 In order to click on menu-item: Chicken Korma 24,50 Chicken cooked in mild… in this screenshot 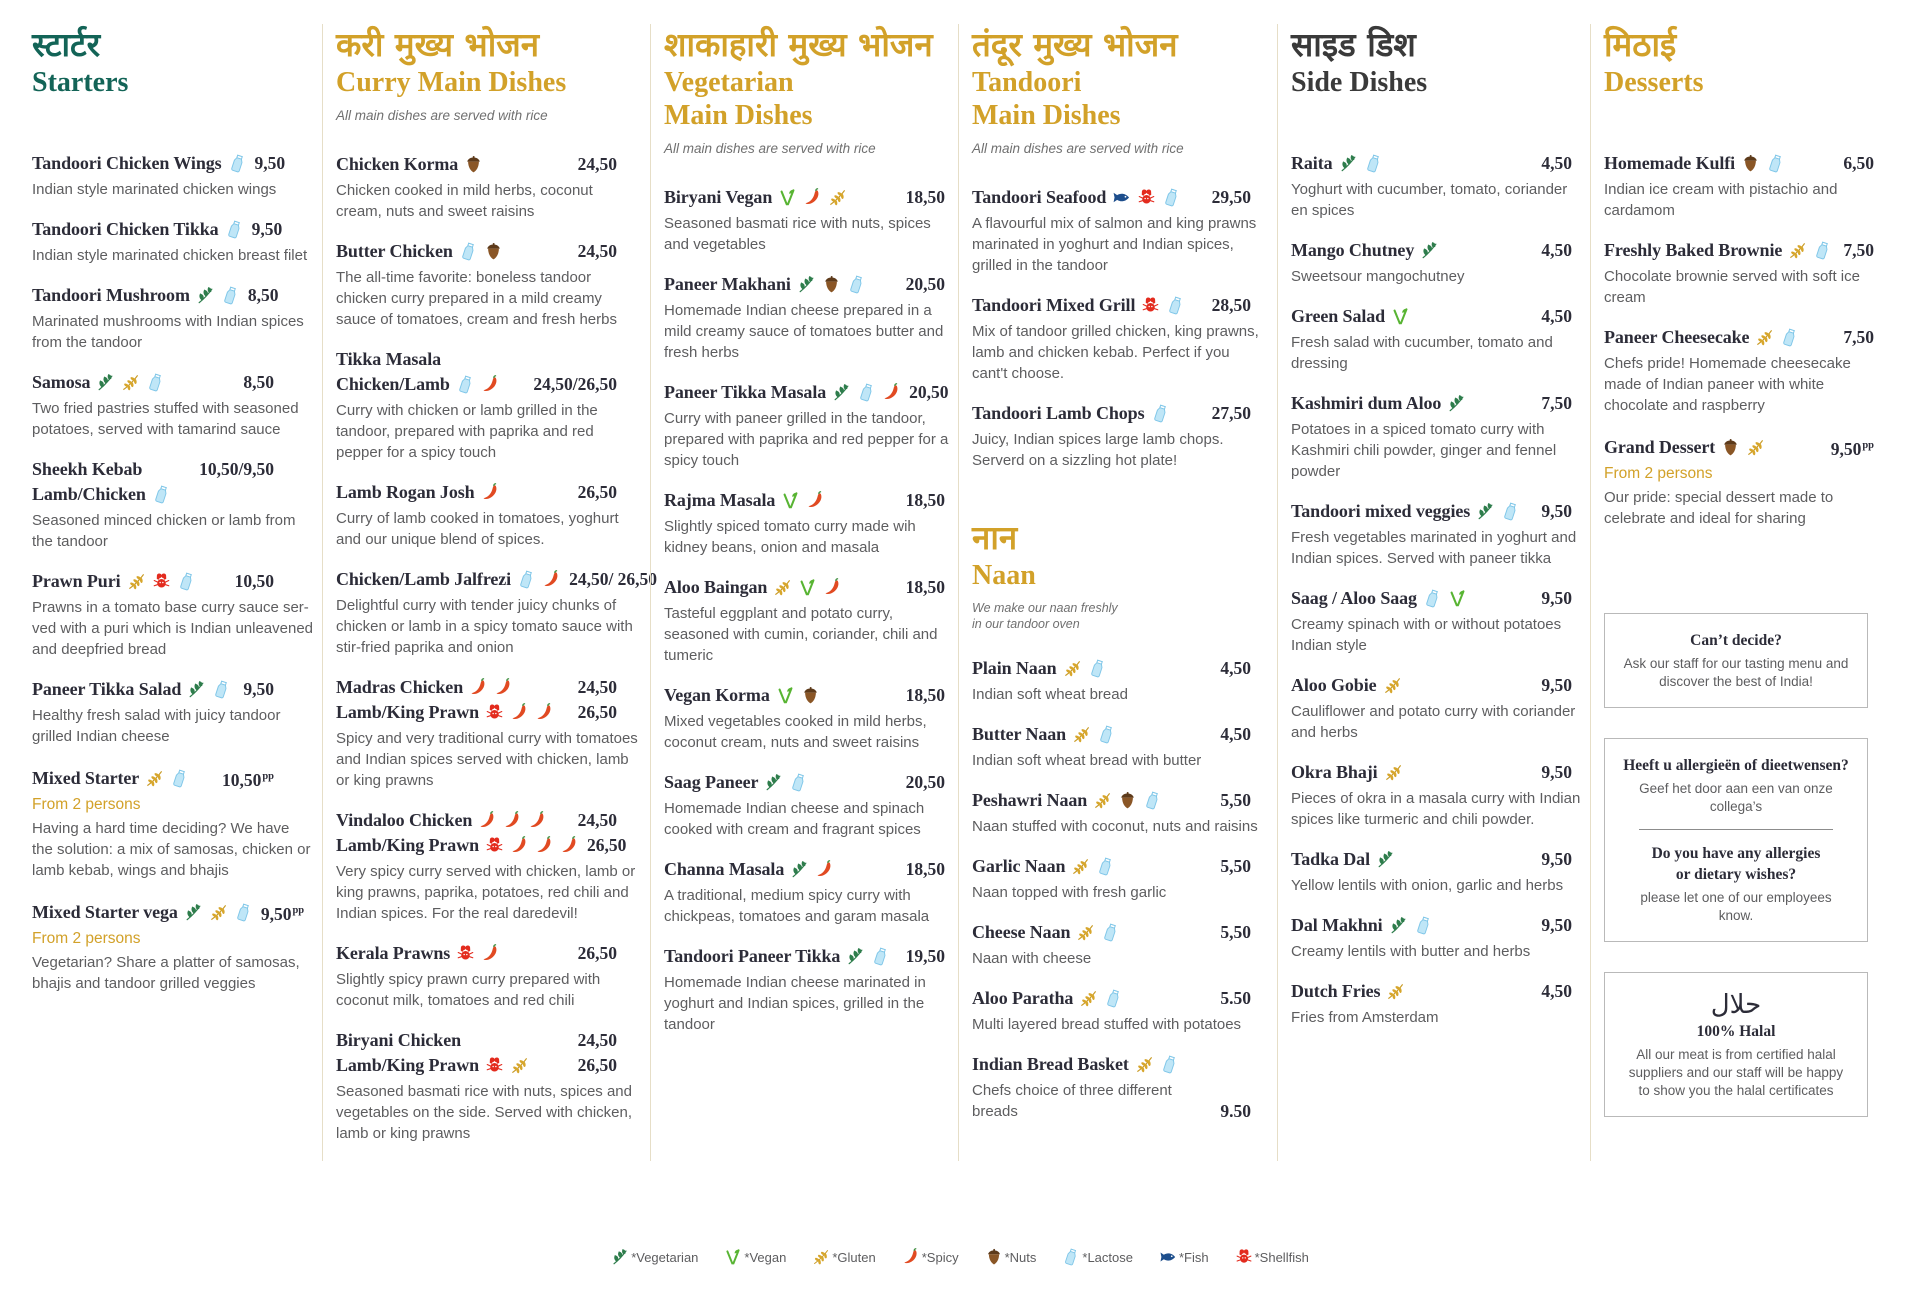, I will do `click(489, 187)`.